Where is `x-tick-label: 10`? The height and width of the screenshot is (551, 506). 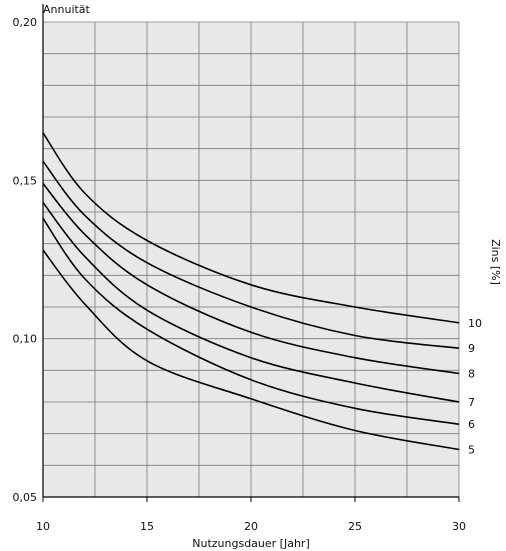 x-tick-label: 10 is located at coordinates (43, 526).